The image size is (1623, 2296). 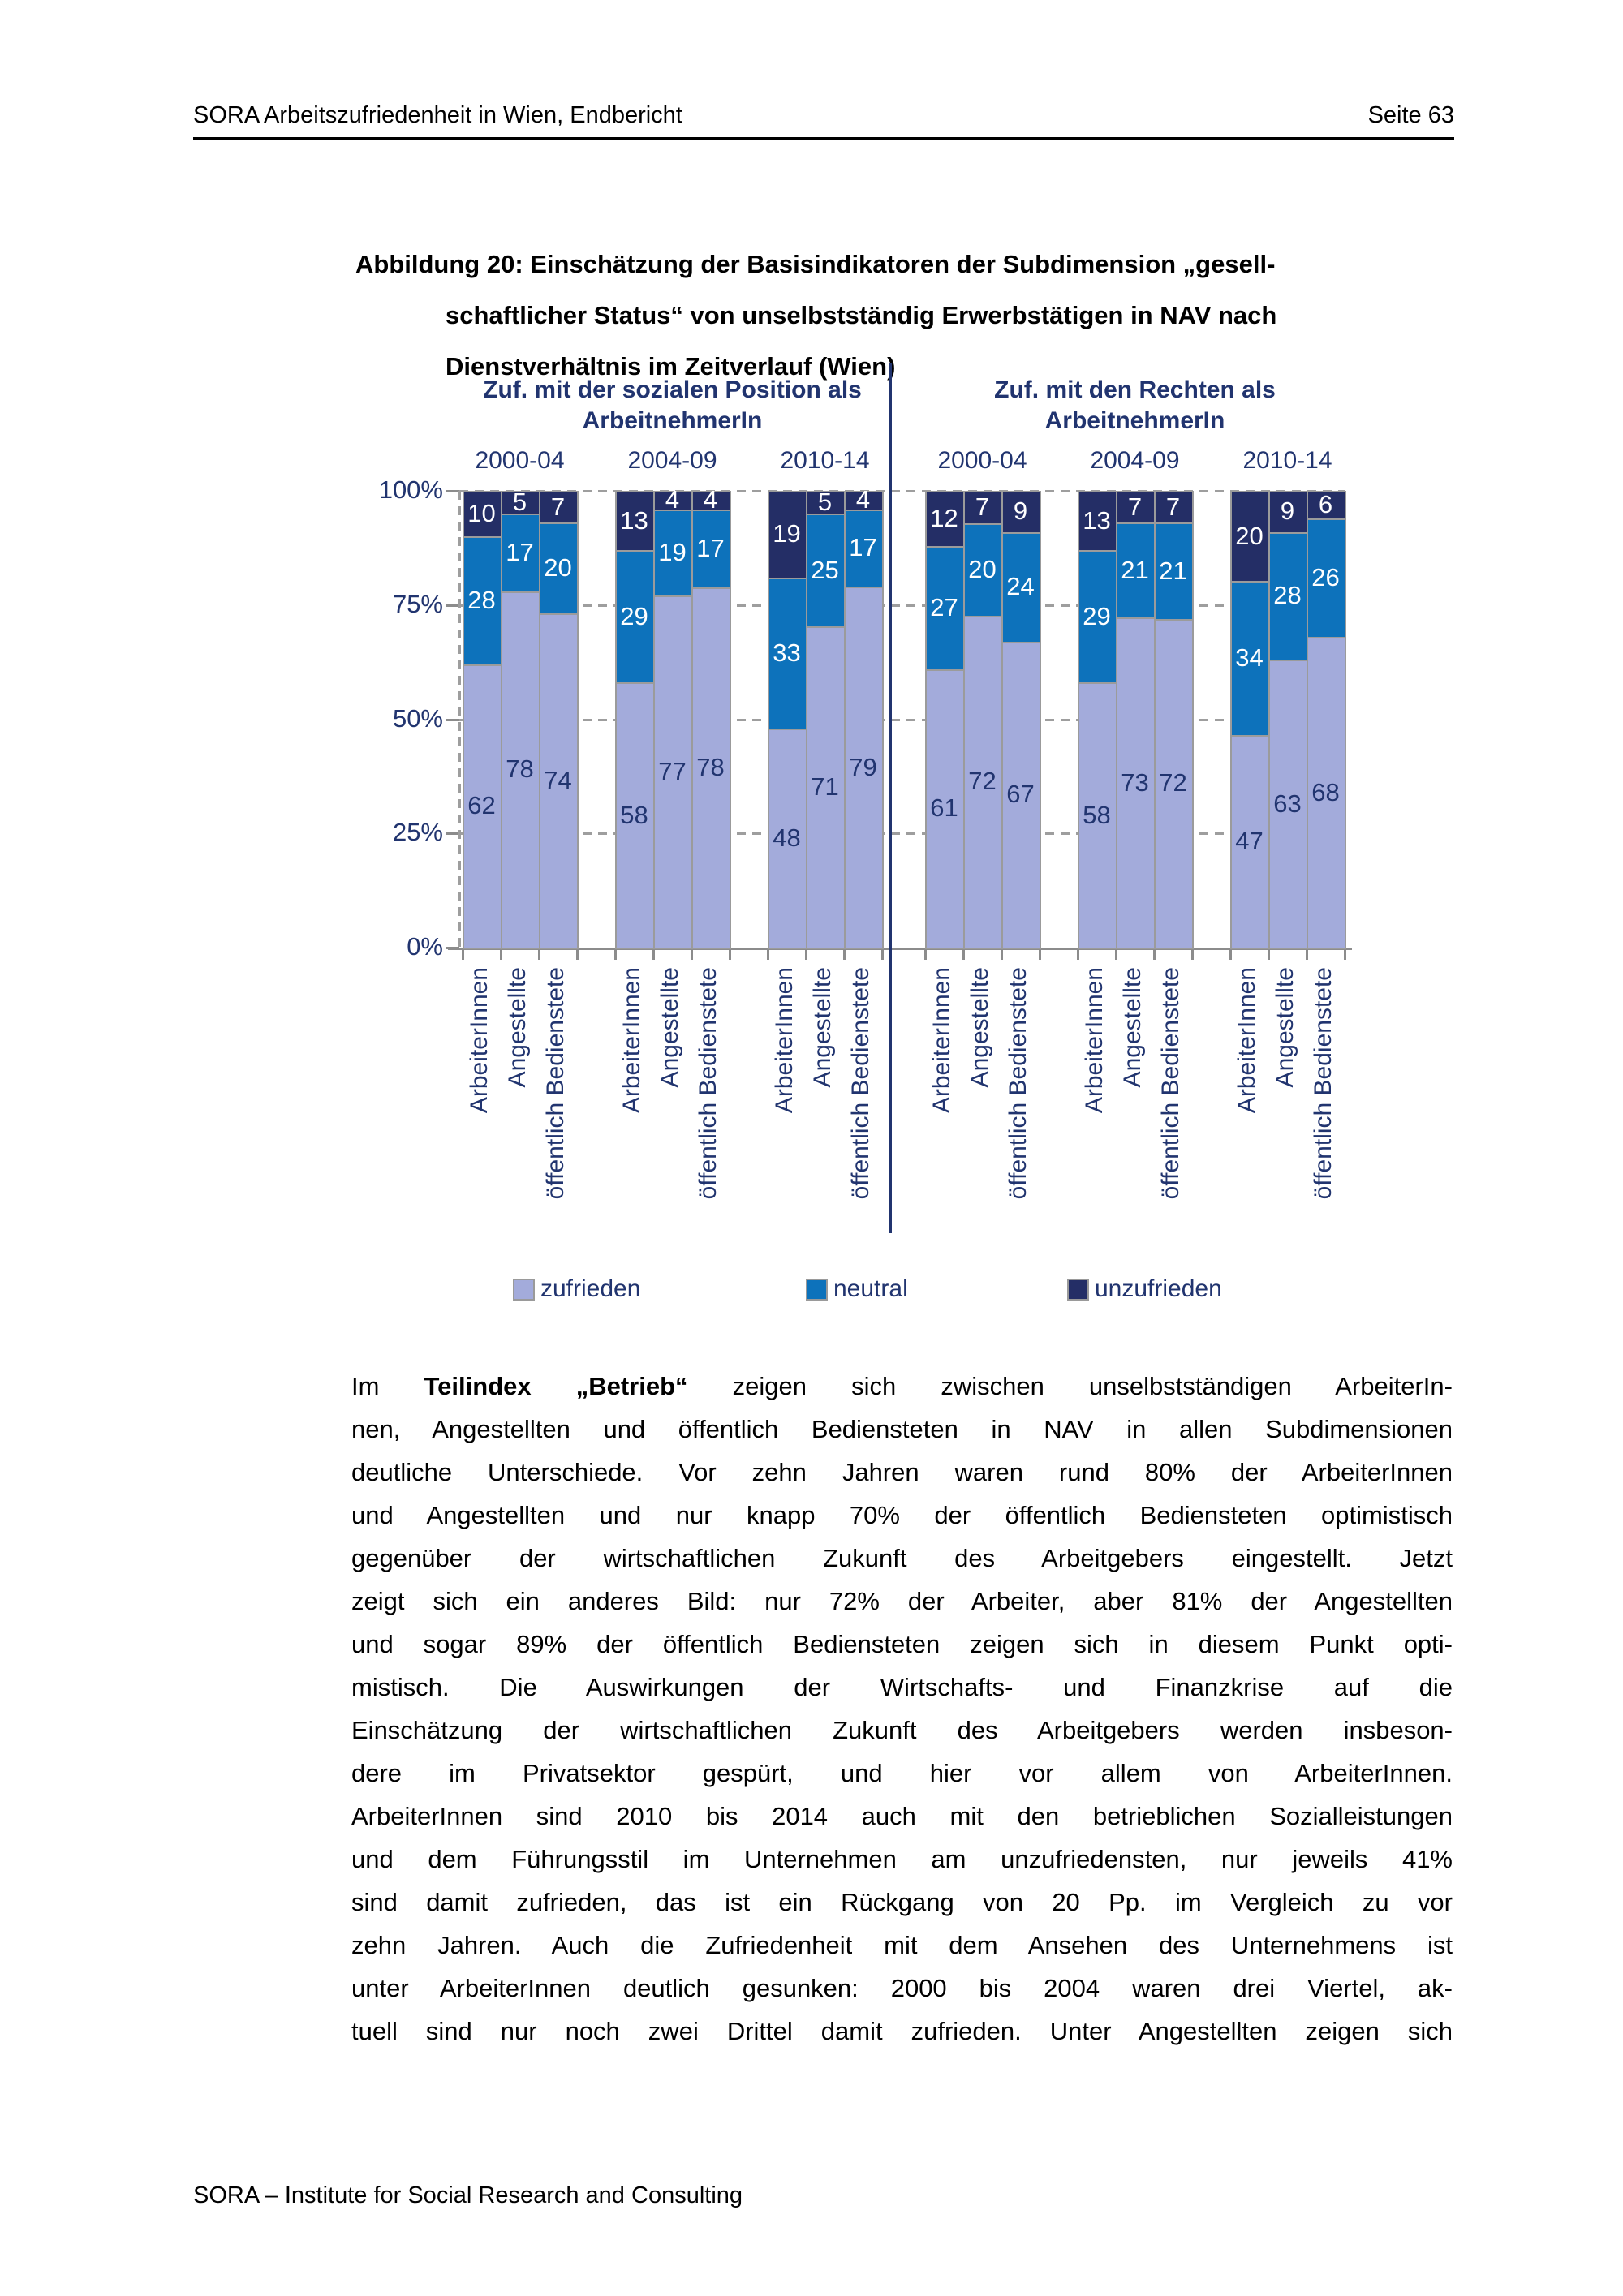 I want to click on bar-value-label: 67, so click(x=1020, y=794).